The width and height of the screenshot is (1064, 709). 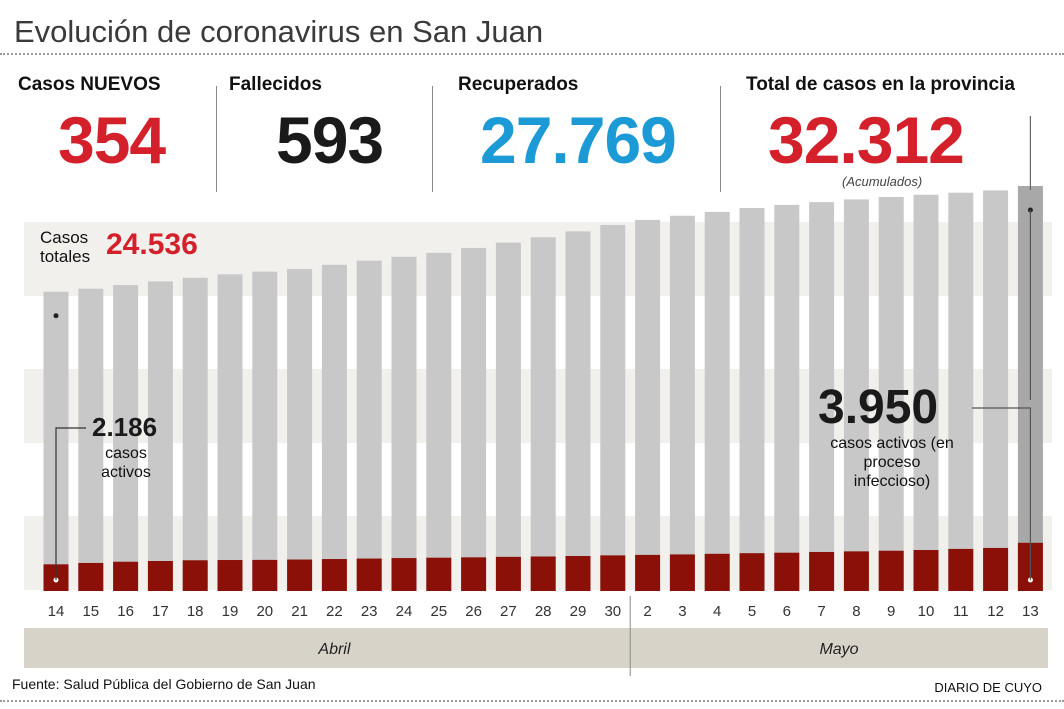 I want to click on x-tick-label: 6, so click(x=787, y=611).